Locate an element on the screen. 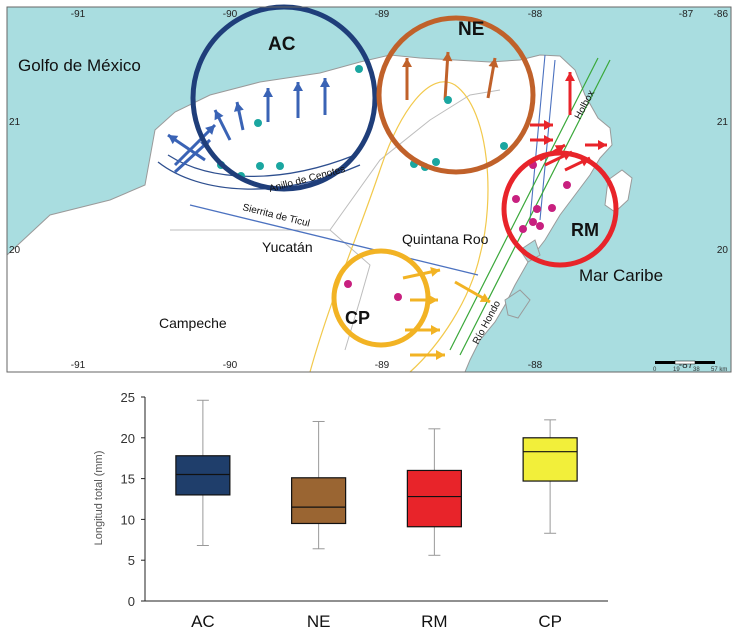 Image resolution: width=737 pixels, height=638 pixels. region-circle-cp is located at coordinates (381, 298).